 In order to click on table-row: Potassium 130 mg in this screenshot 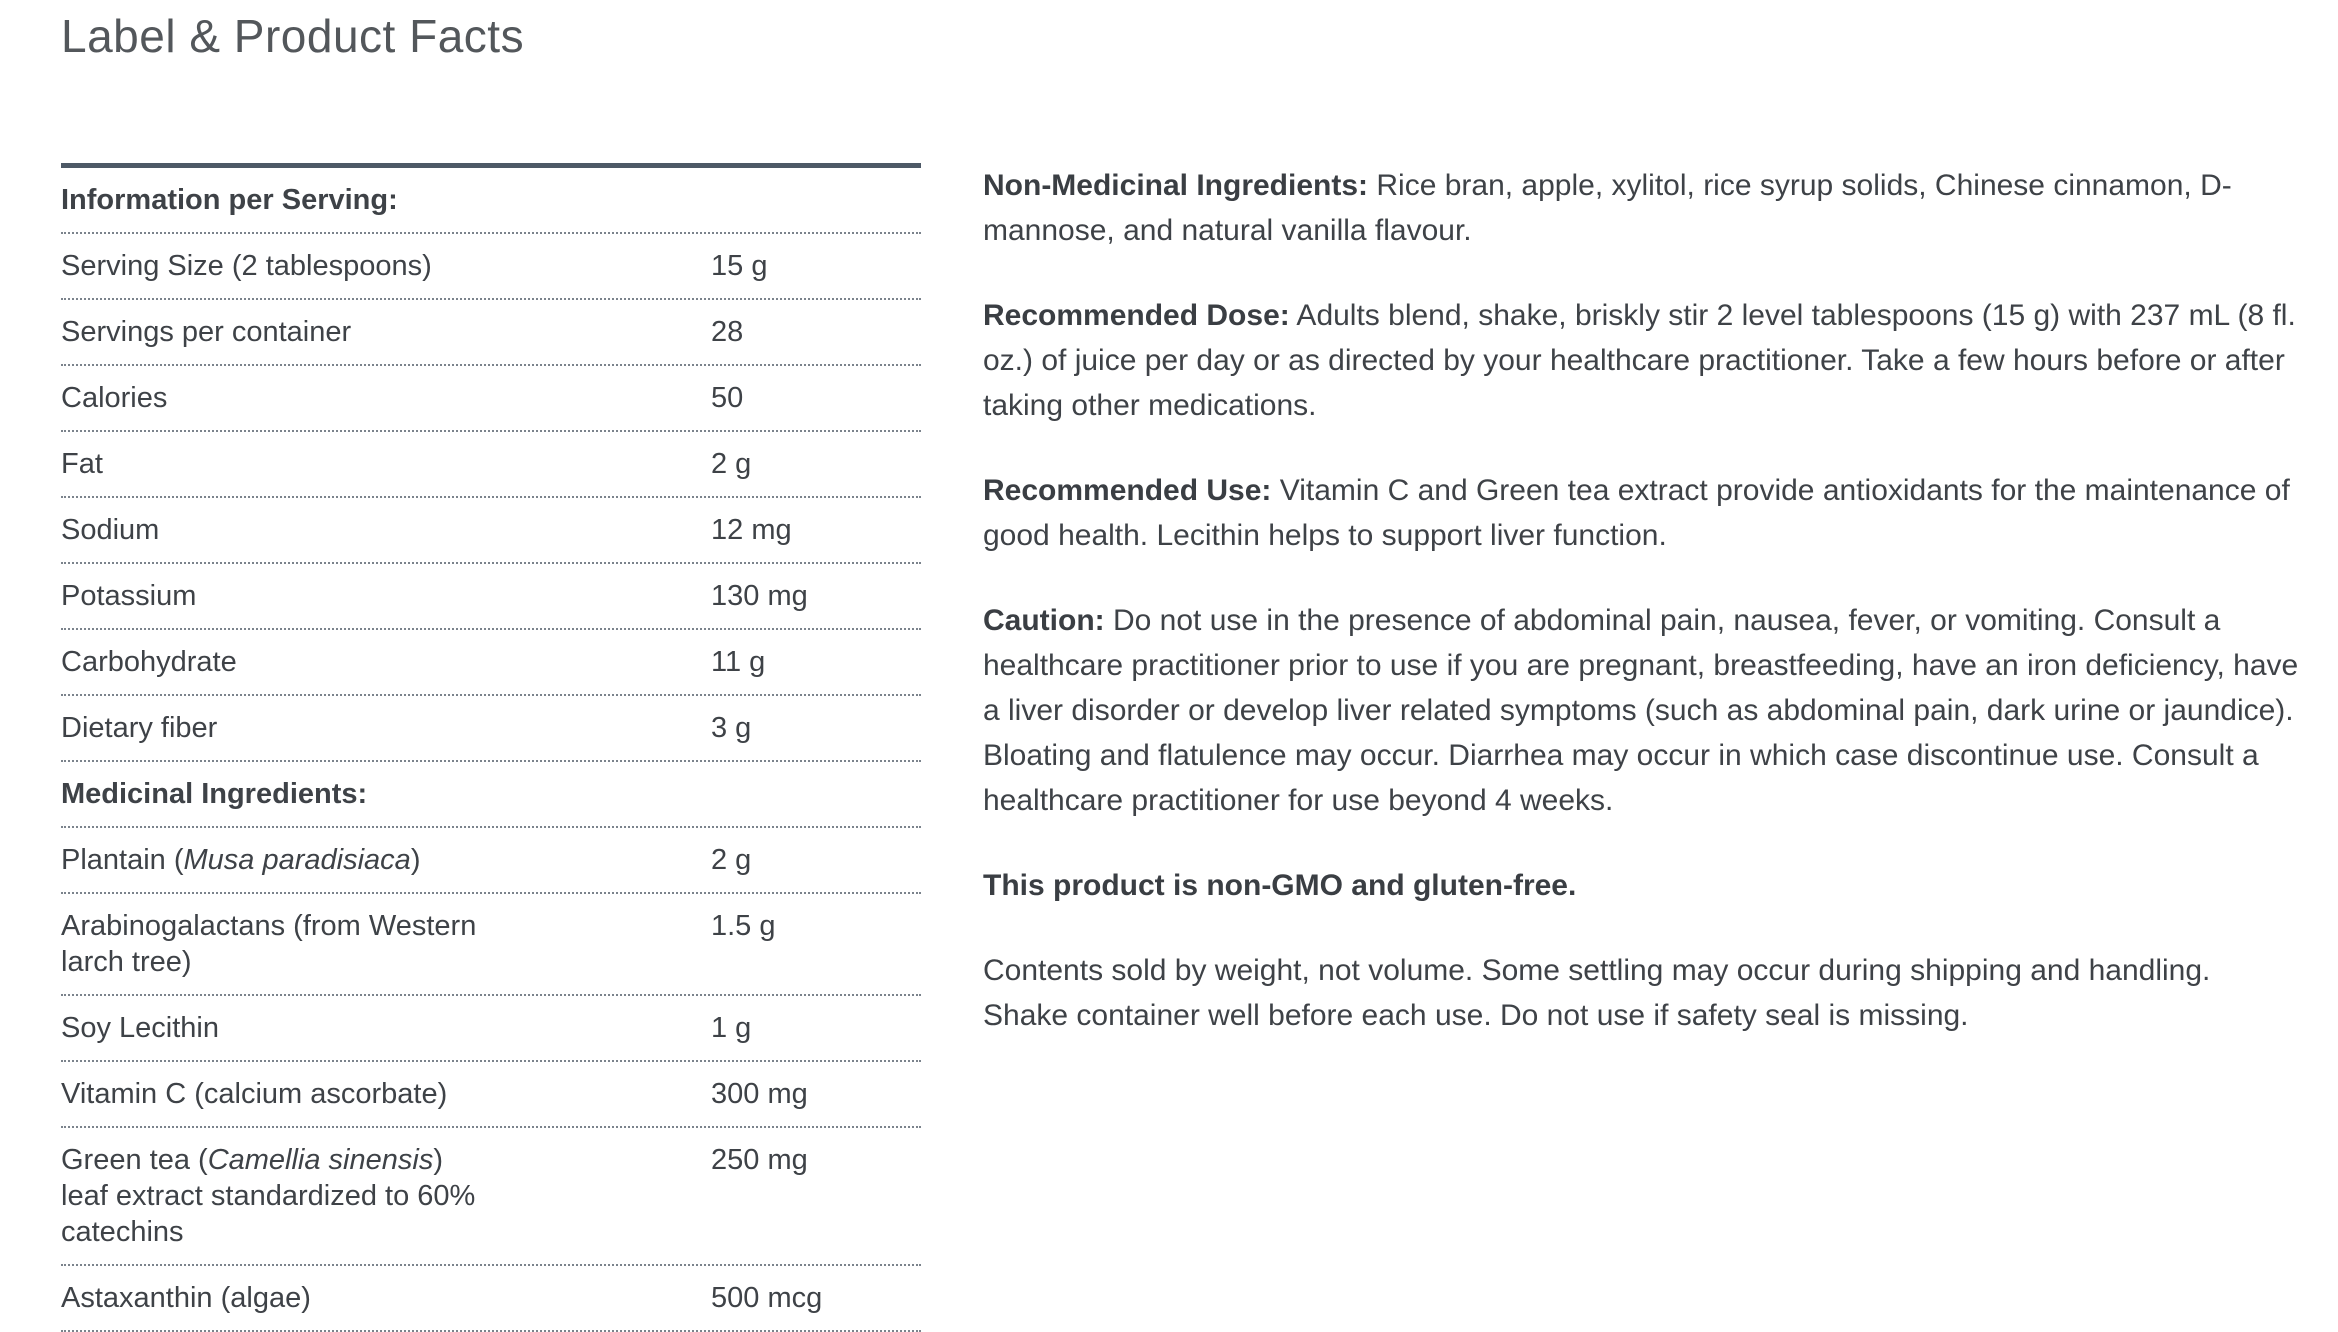, I will do `click(491, 597)`.